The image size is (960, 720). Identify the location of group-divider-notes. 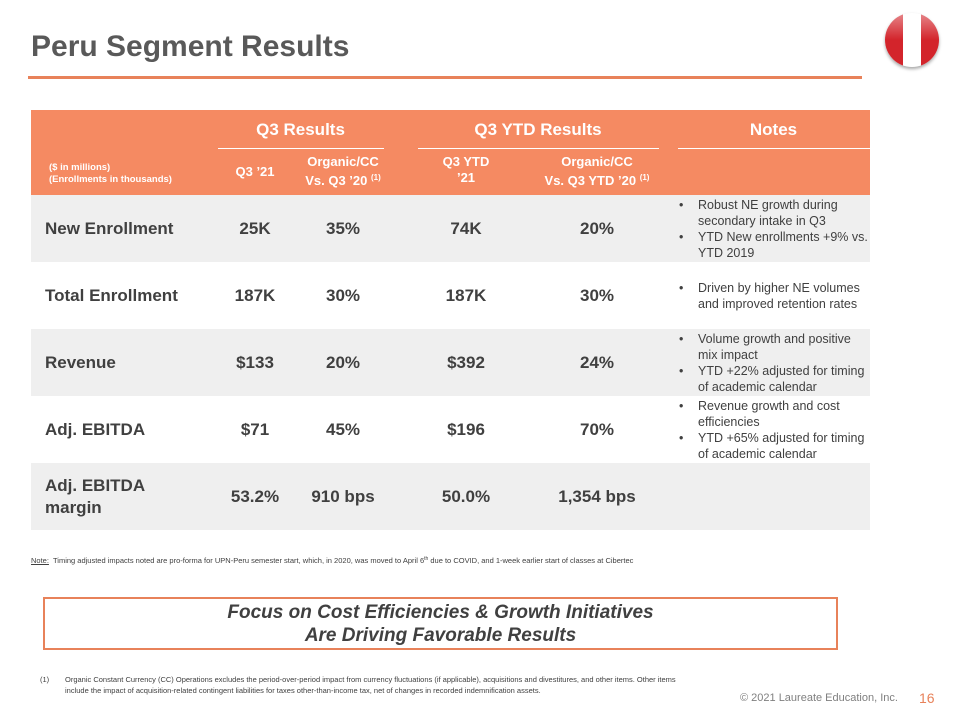
(774, 148).